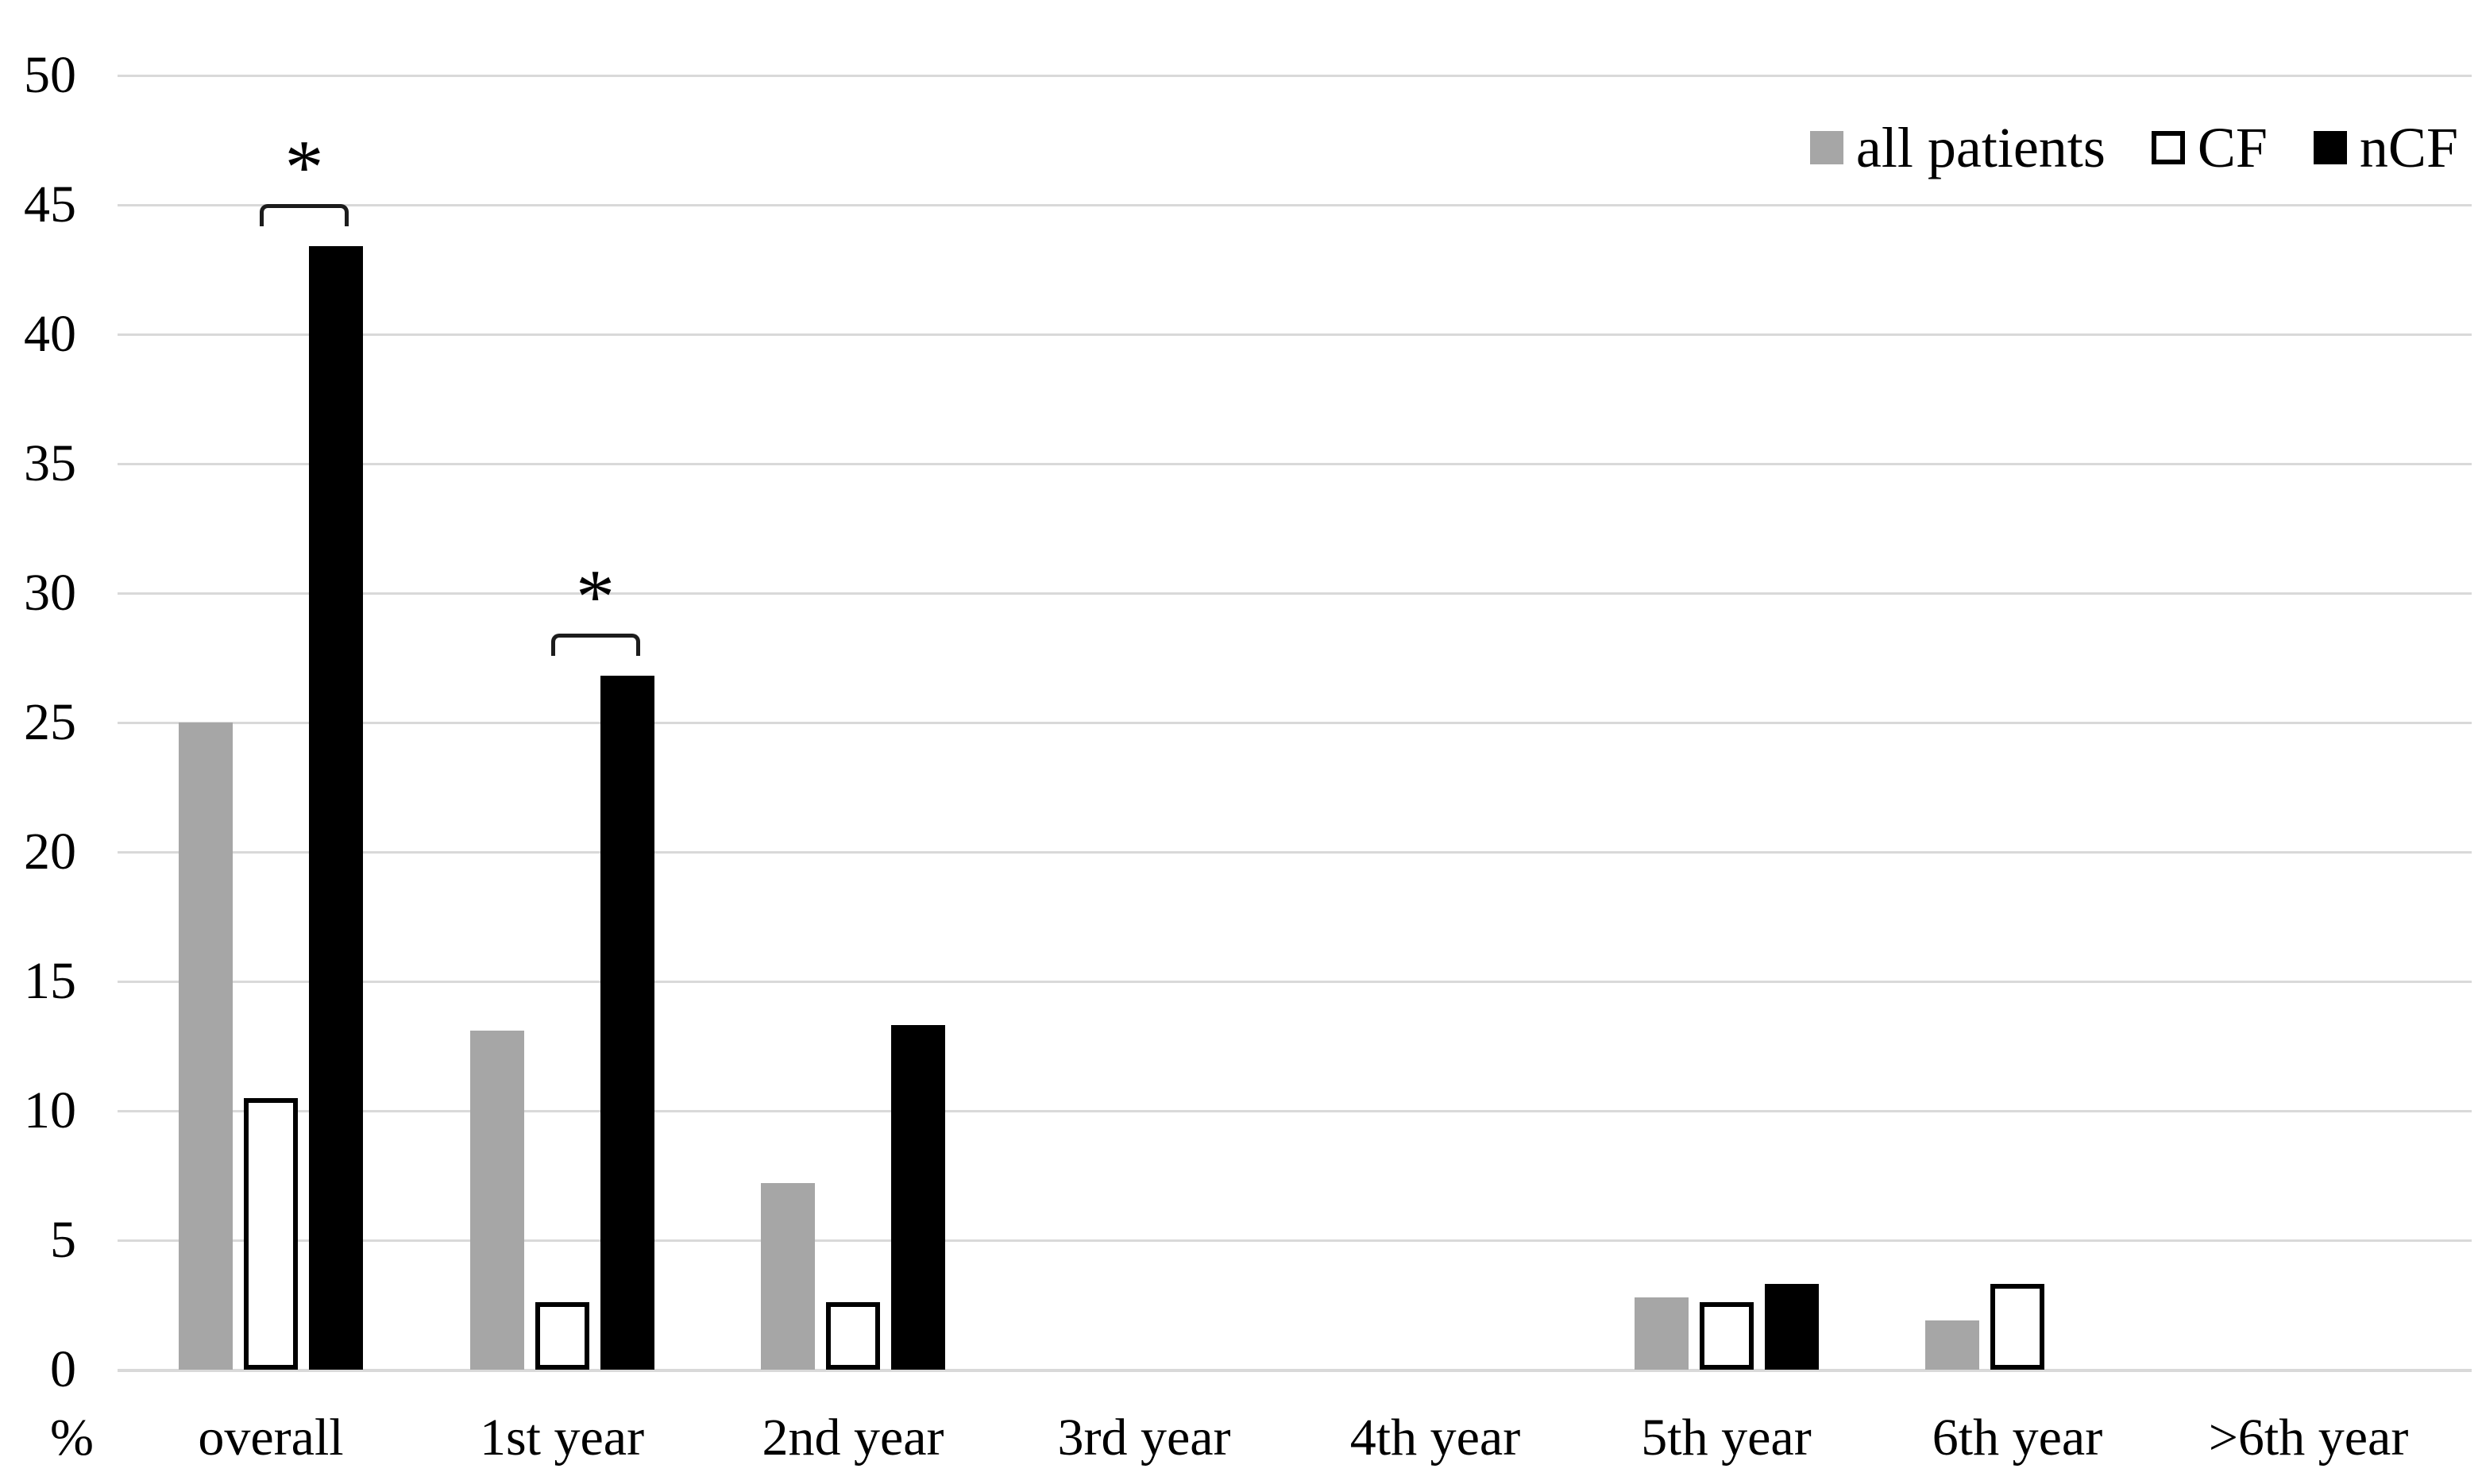 This screenshot has width=2482, height=1484. What do you see at coordinates (2017, 1438) in the screenshot?
I see `x-category-label-6th-year: 6th year` at bounding box center [2017, 1438].